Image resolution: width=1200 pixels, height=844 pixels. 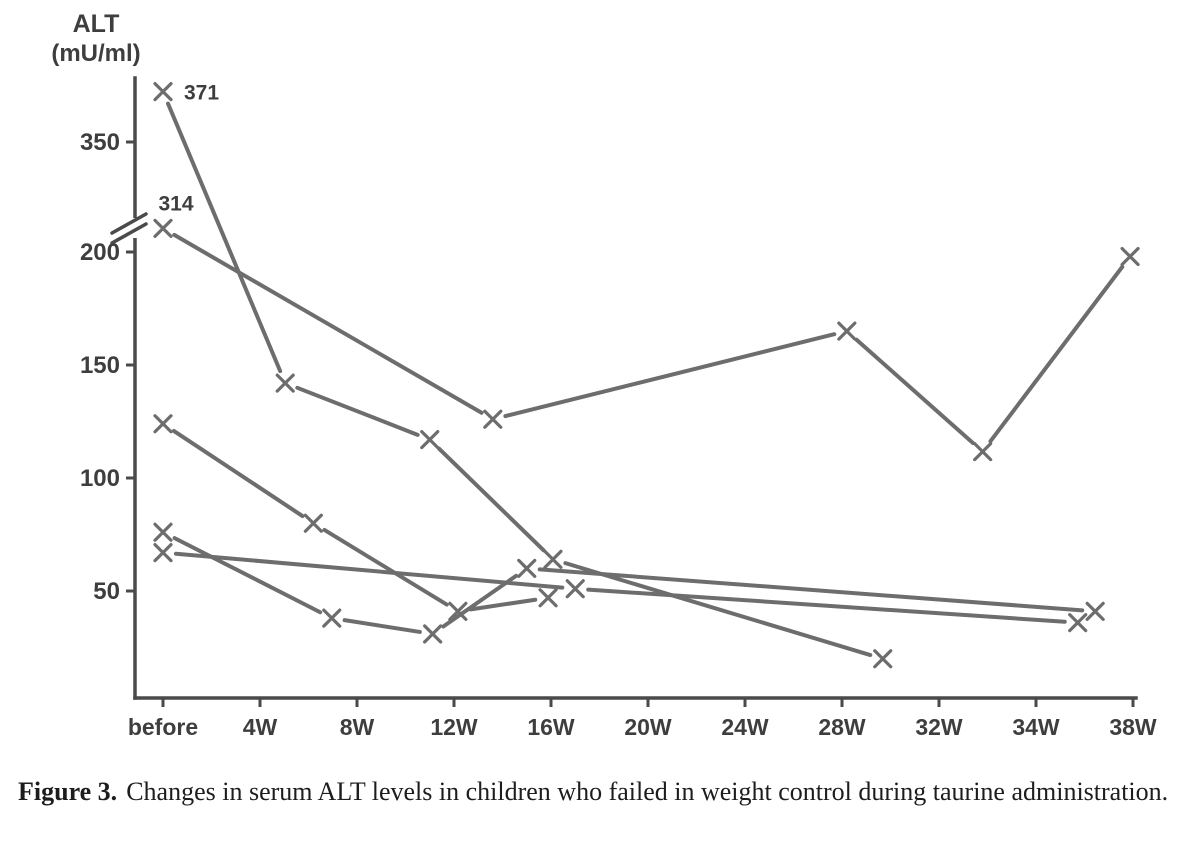 What do you see at coordinates (96, 24) in the screenshot?
I see `y-axis-title-line1: ALT` at bounding box center [96, 24].